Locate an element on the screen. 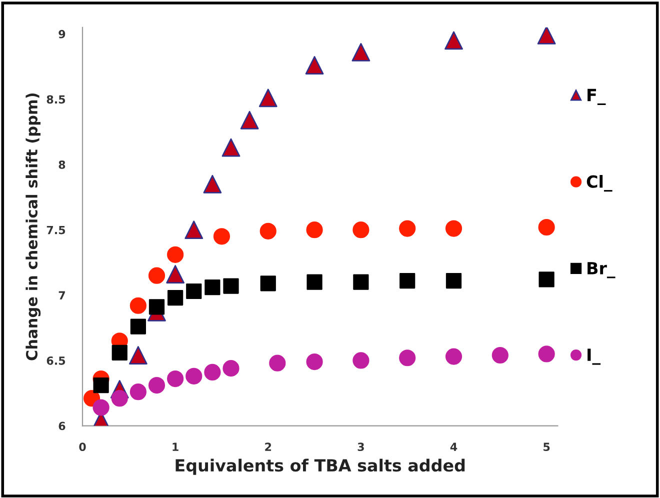  legend-label: Br_ is located at coordinates (602, 270).